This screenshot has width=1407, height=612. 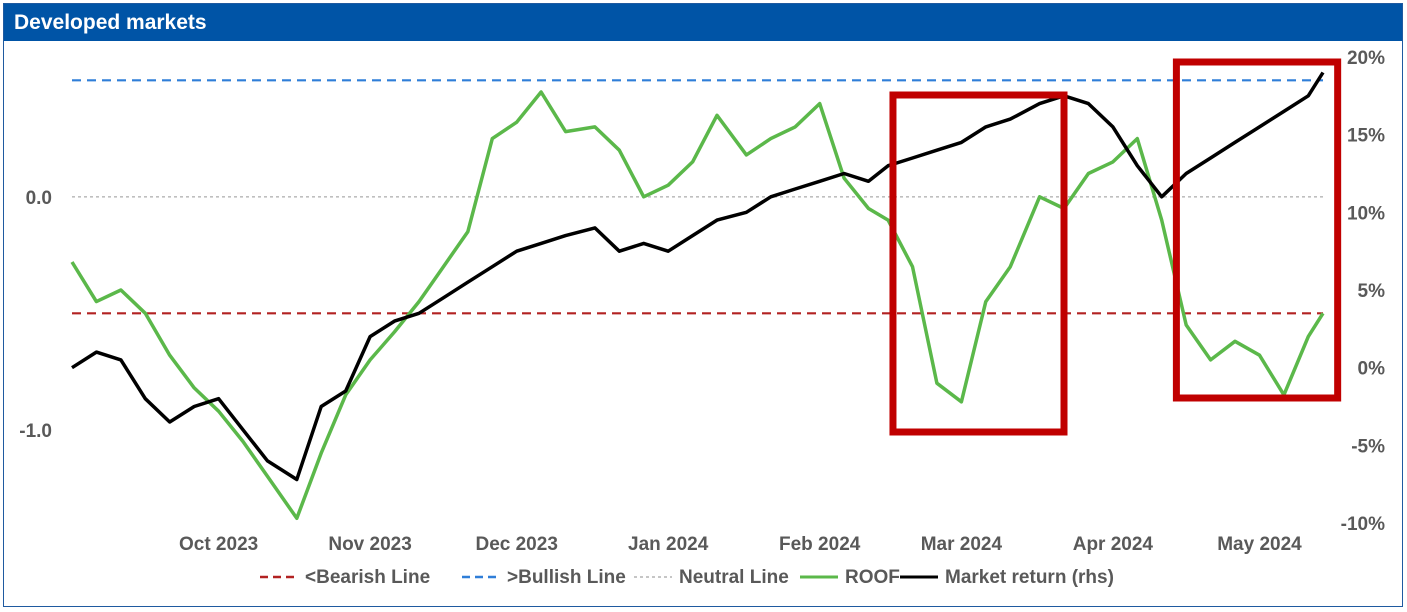 What do you see at coordinates (668, 544) in the screenshot?
I see `x-axis-tick-label: Jan 2024` at bounding box center [668, 544].